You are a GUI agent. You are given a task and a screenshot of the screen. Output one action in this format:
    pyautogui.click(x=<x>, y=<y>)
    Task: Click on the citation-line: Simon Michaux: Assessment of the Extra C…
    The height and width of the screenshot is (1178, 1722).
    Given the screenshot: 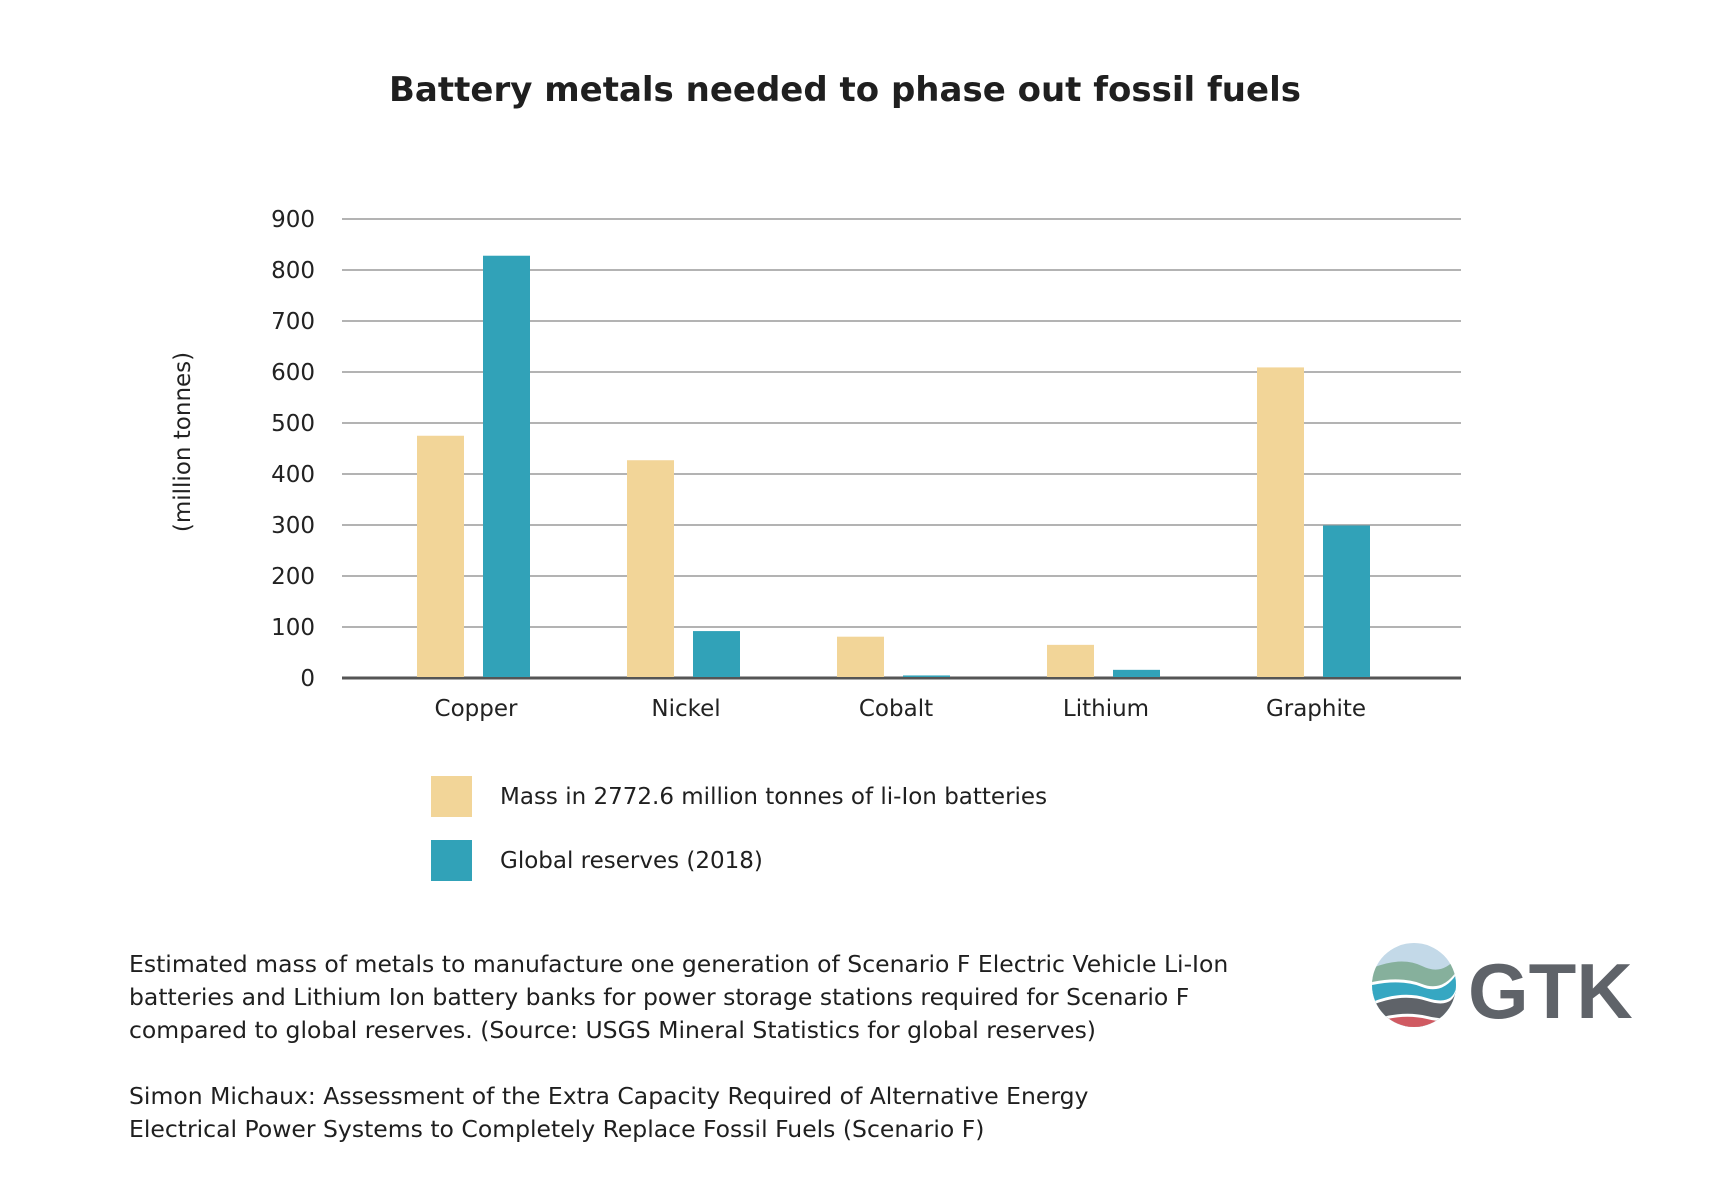 What is the action you would take?
    pyautogui.click(x=609, y=1096)
    